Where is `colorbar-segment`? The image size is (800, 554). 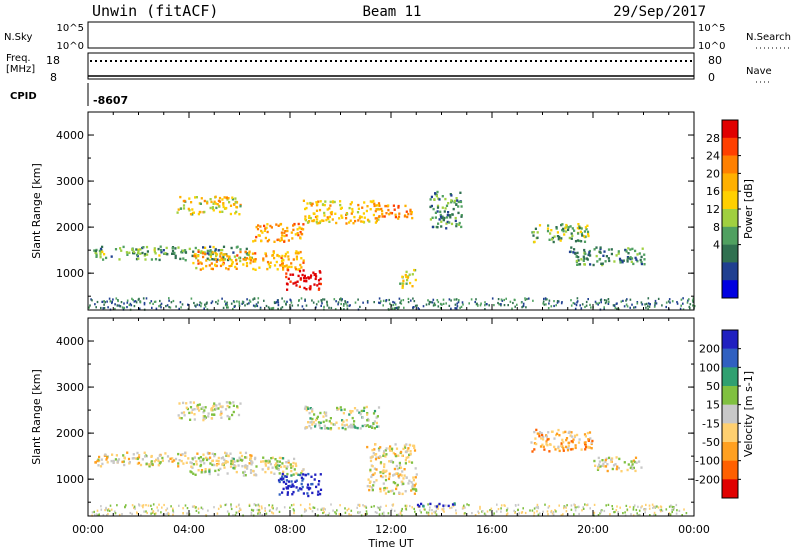 colorbar-segment is located at coordinates (730, 289).